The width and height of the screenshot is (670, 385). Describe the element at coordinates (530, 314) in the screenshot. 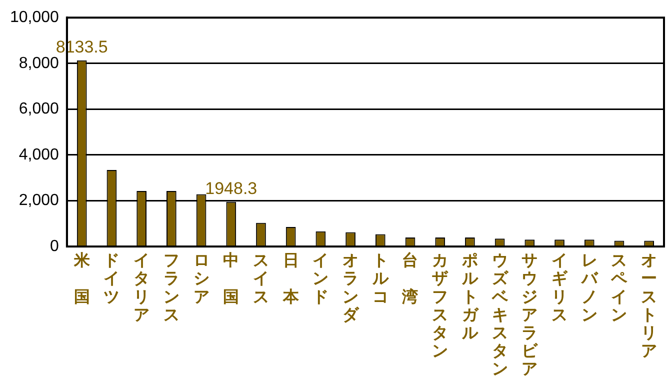

I see `x-tick-label: サウジアラビア` at that location.